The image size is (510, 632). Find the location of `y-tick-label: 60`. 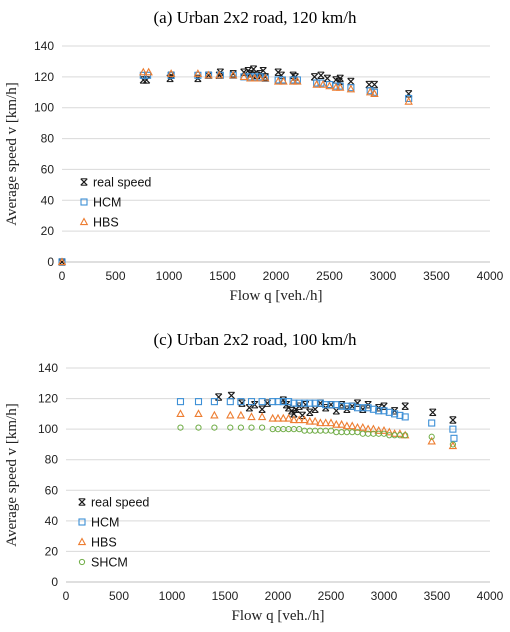

y-tick-label: 60 is located at coordinates (52, 490).